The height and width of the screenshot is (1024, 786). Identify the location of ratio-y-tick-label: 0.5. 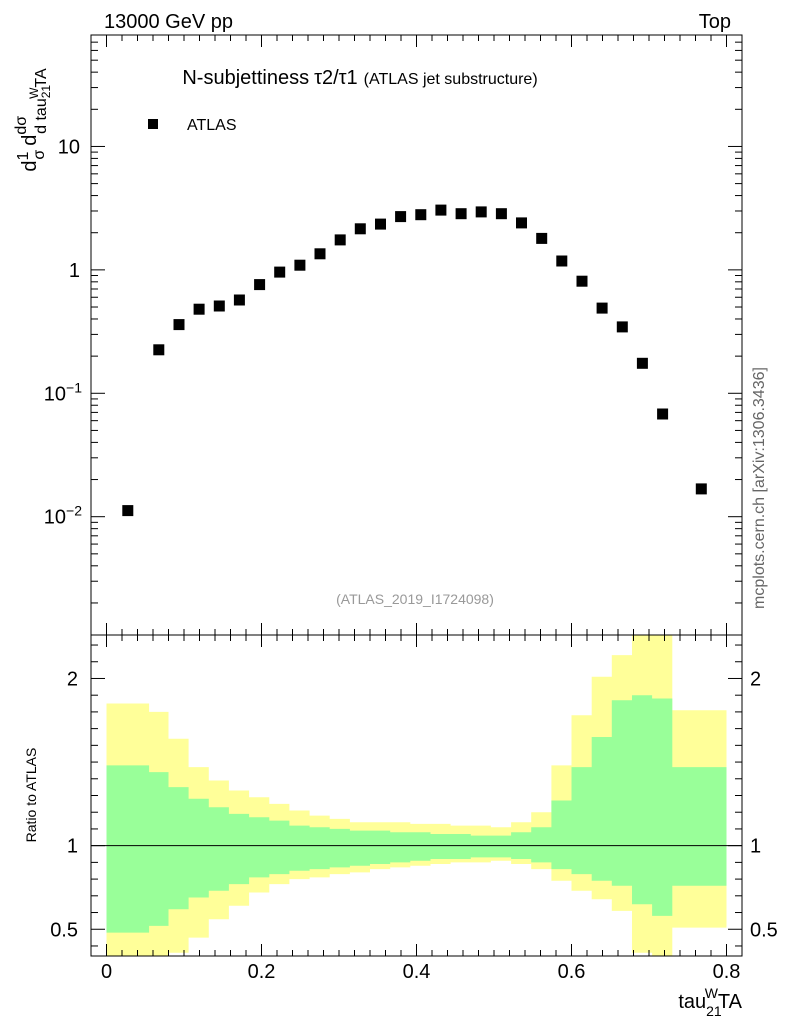
(64, 930).